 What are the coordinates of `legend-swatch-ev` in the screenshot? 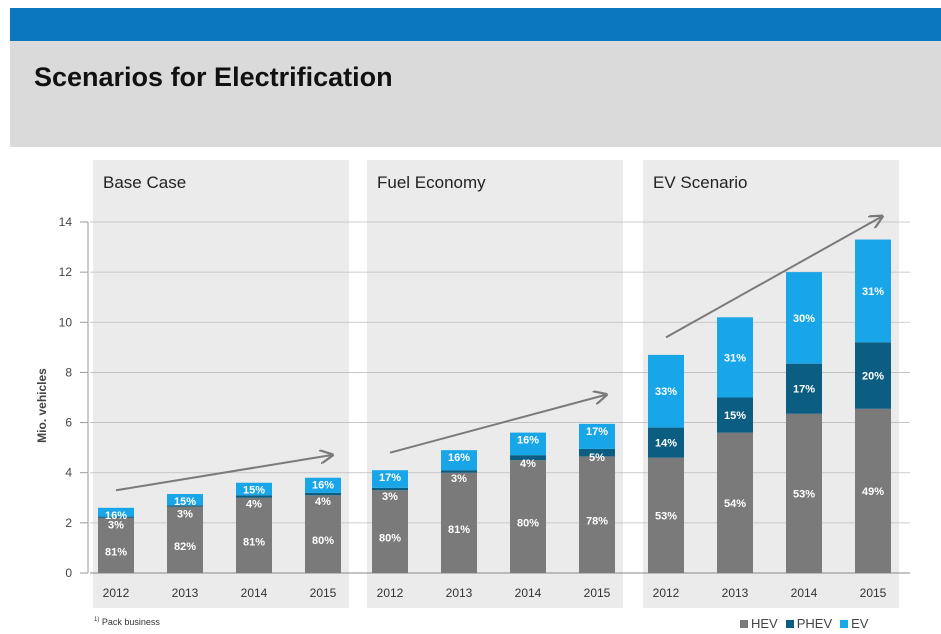 It's located at (844, 623).